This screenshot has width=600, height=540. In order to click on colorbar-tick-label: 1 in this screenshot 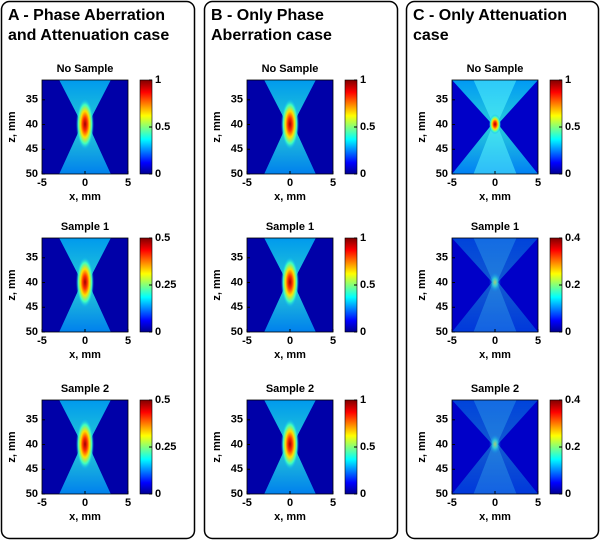, I will do `click(158, 80)`.